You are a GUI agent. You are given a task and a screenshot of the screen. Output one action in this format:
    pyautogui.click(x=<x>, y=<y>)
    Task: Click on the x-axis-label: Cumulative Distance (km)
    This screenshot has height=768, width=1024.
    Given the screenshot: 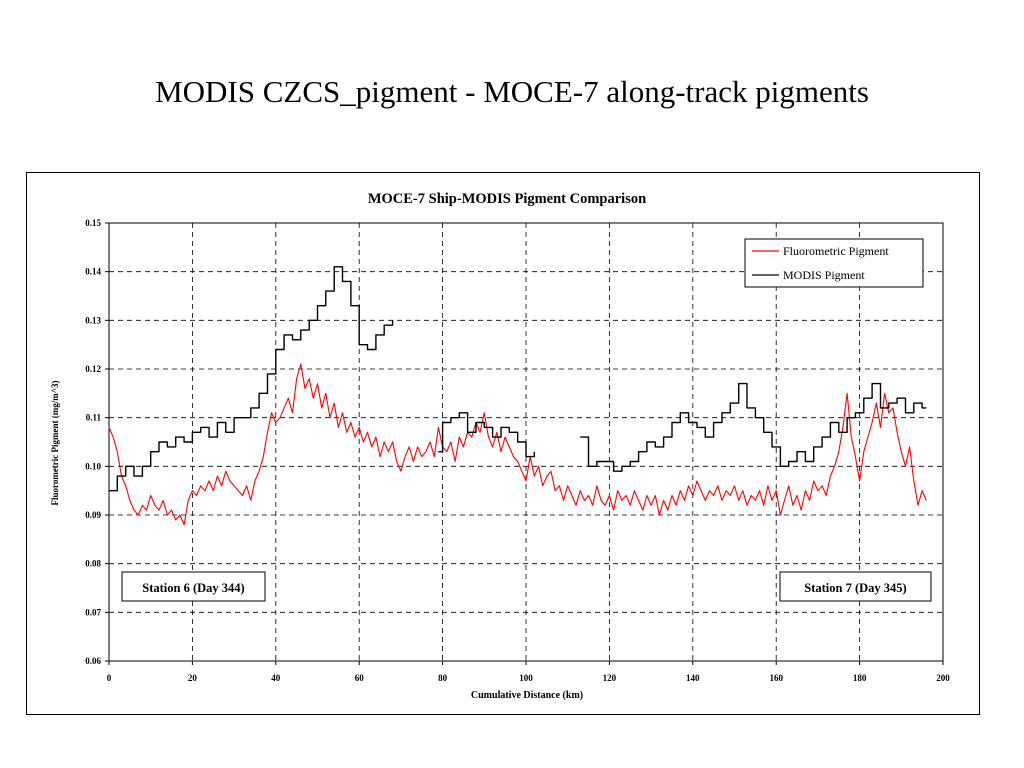 What is the action you would take?
    pyautogui.click(x=527, y=695)
    